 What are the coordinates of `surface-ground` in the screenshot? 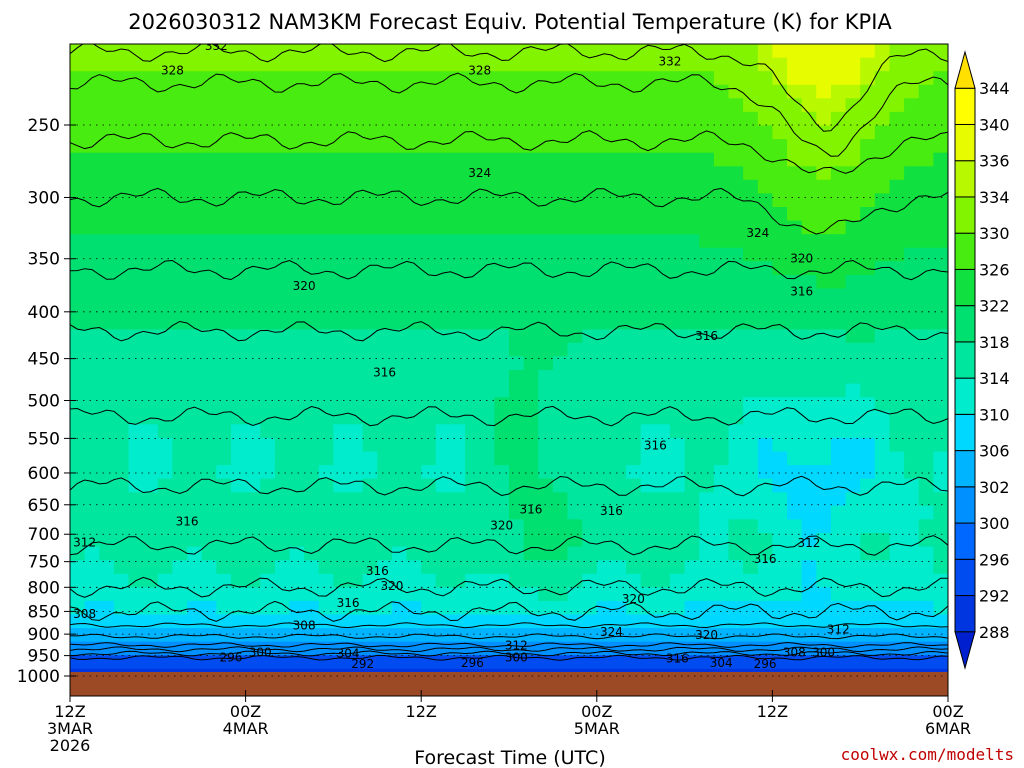 It's located at (509, 684).